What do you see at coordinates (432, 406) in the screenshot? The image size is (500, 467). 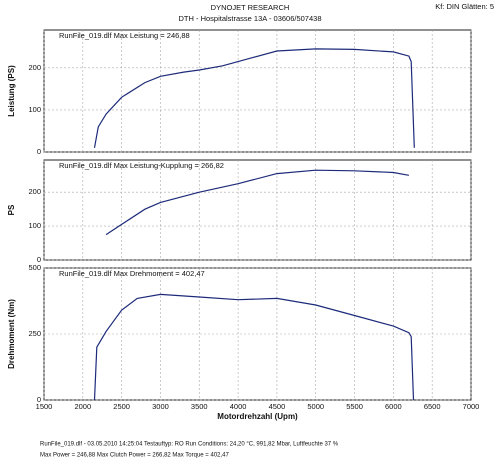 I see `x-tick-label: 6500` at bounding box center [432, 406].